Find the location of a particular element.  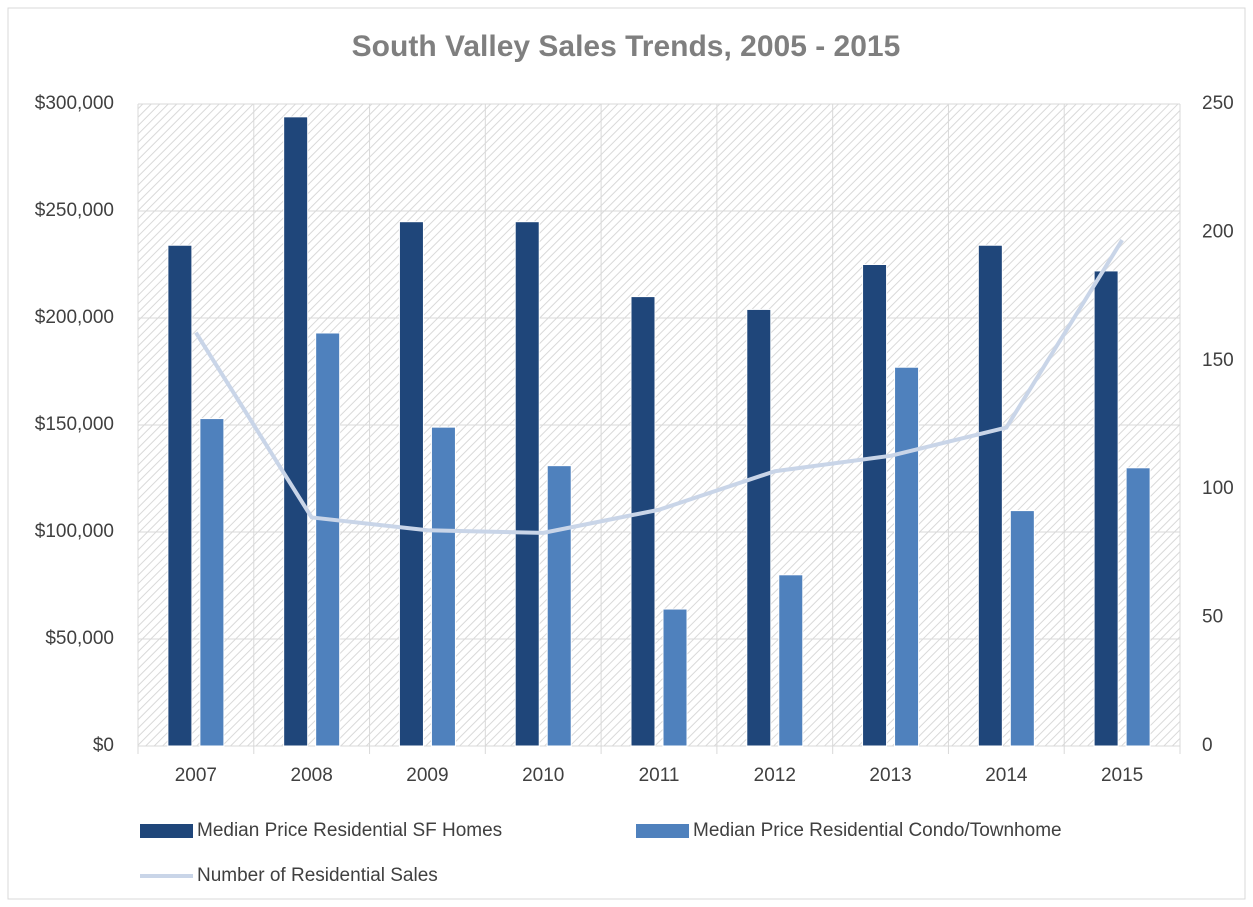

chart-title: South Valley Sales Trends, 2005 - 2015 is located at coordinates (626, 46).